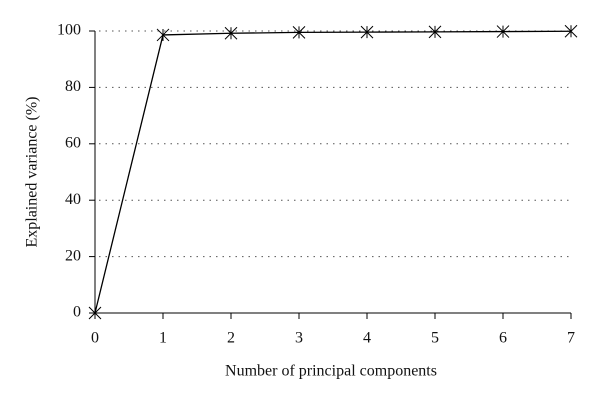 The image size is (600, 403). I want to click on y-tick-label: 80, so click(73, 86).